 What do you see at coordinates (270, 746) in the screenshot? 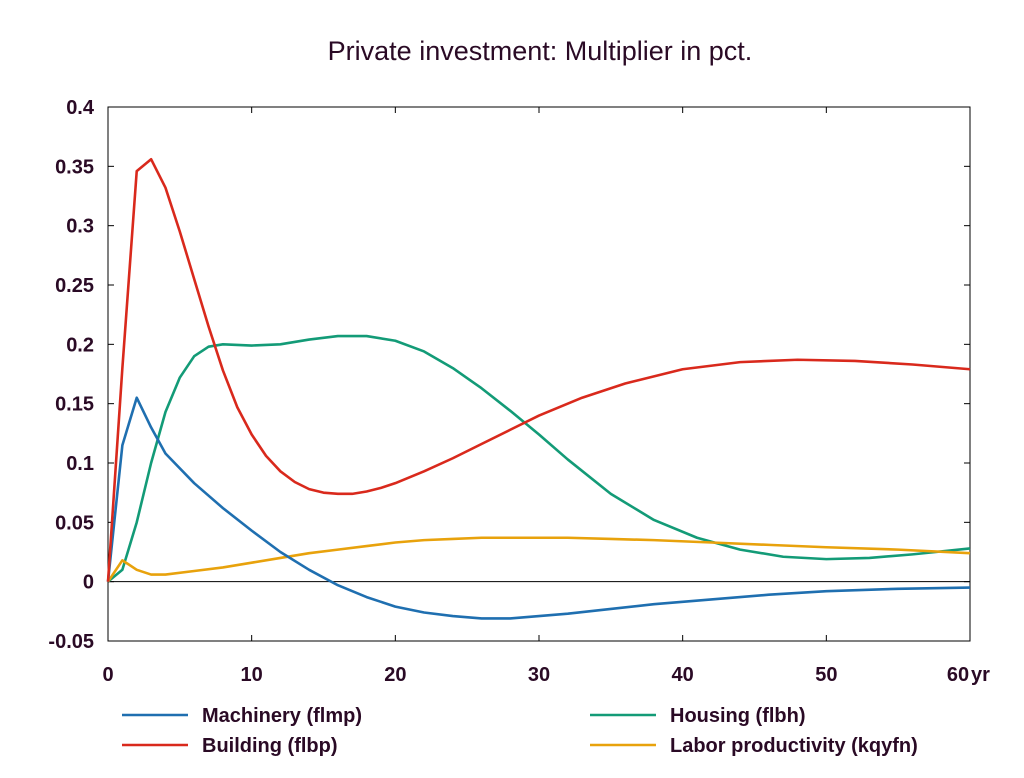
I see `legend-label: Building (flbp)` at bounding box center [270, 746].